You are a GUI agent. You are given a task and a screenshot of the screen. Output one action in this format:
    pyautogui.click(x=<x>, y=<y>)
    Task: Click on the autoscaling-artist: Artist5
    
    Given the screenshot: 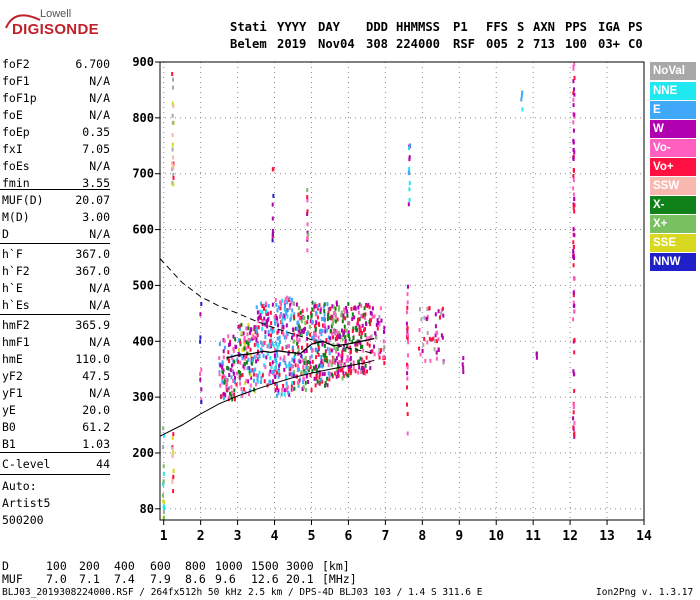 What is the action you would take?
    pyautogui.click(x=26, y=503)
    